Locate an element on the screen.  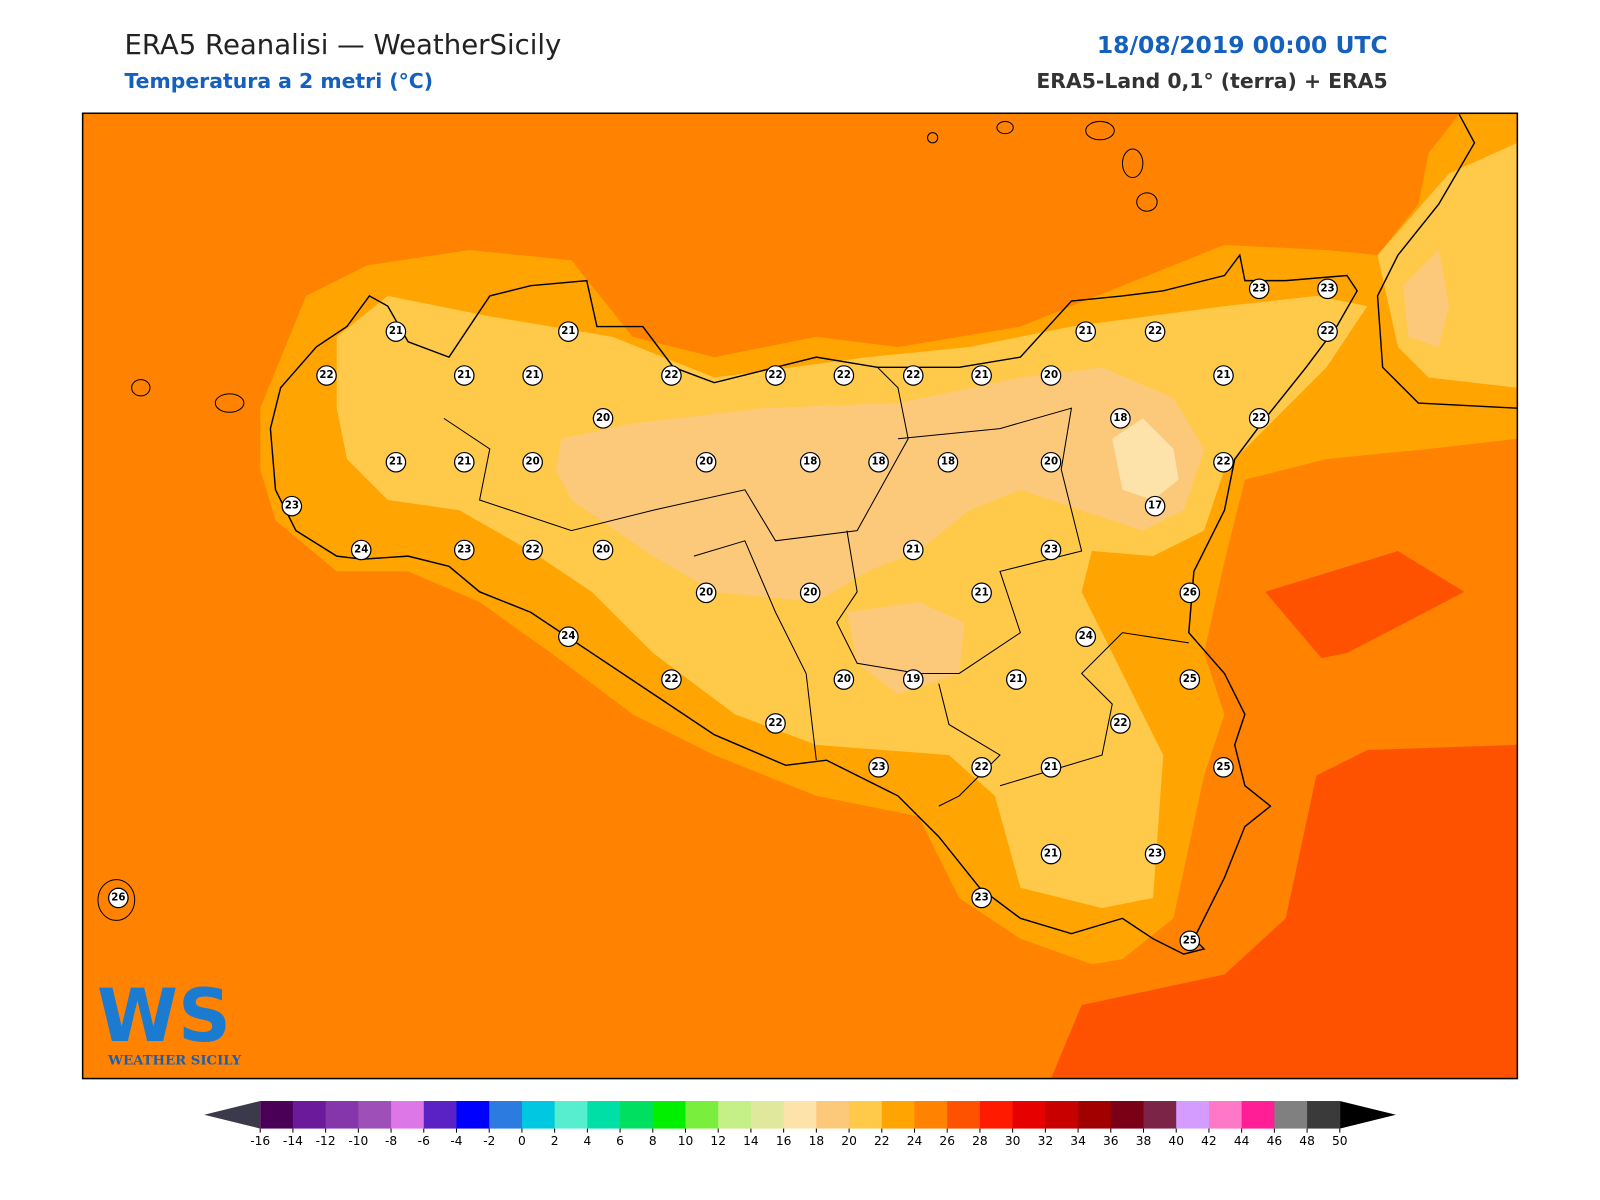
colorbar-tick-label: 34 is located at coordinates (1078, 1141).